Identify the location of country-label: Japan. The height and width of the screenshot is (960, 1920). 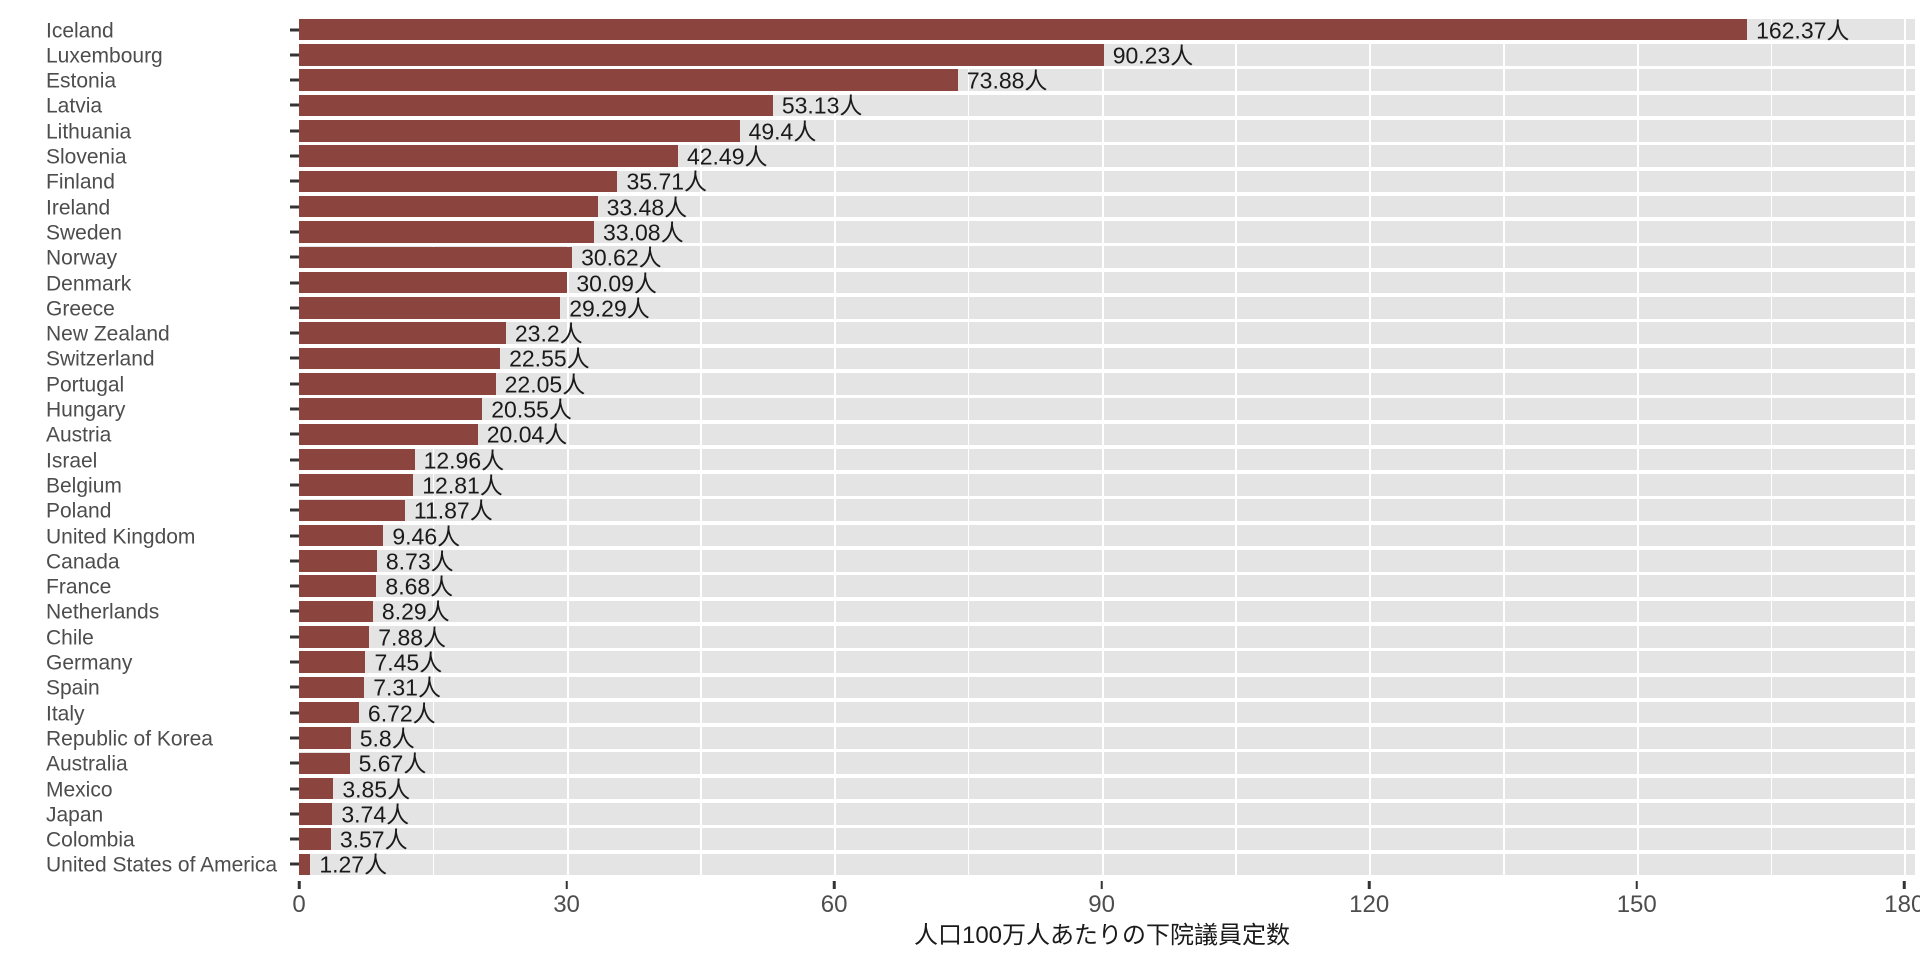
(75, 815).